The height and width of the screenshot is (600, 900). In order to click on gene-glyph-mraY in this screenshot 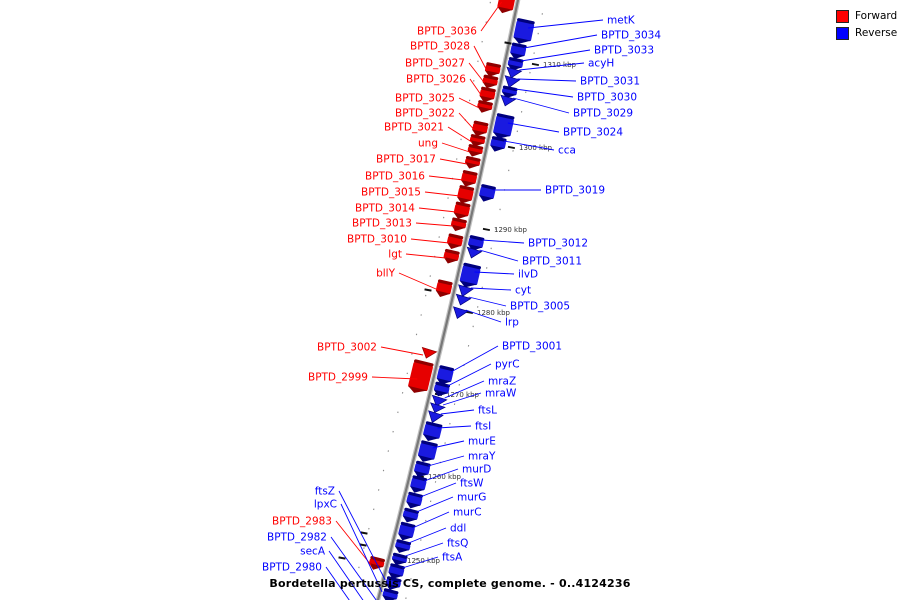, I will do `click(422, 469)`.